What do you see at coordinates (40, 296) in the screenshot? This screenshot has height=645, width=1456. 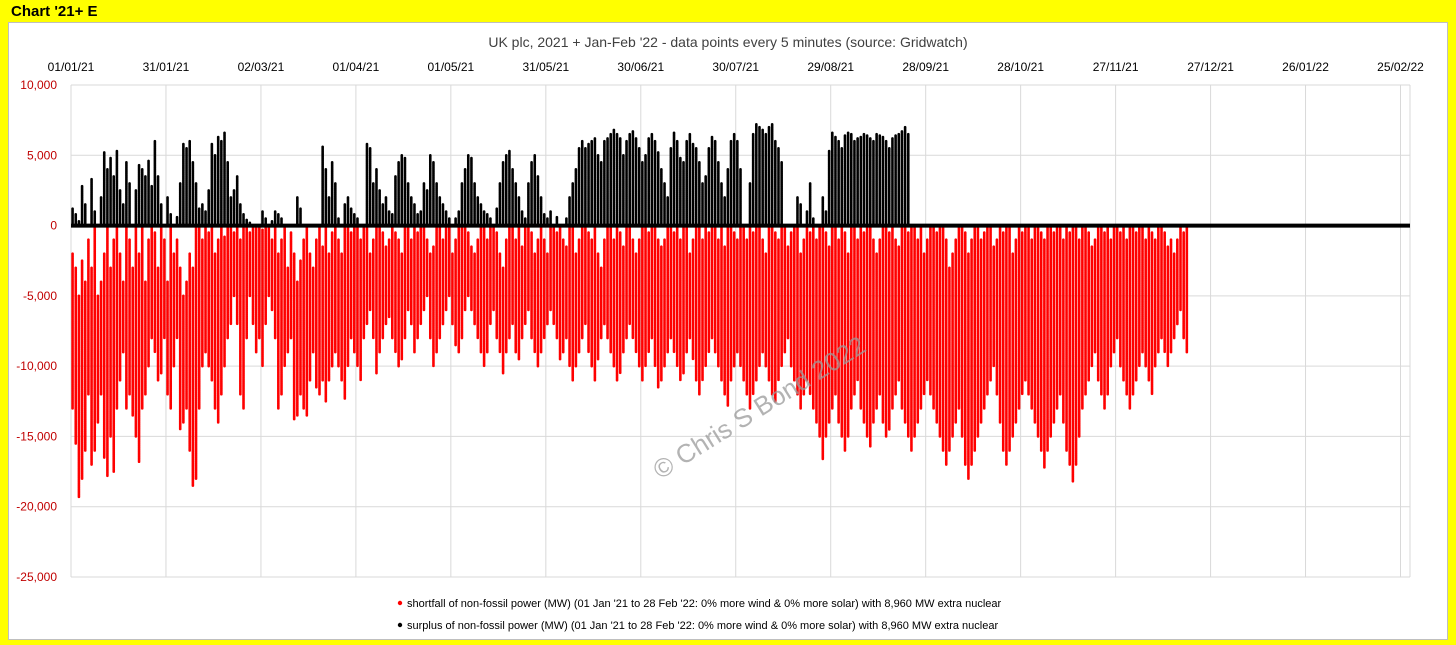 I see `y-tick-label-3: -5,000` at bounding box center [40, 296].